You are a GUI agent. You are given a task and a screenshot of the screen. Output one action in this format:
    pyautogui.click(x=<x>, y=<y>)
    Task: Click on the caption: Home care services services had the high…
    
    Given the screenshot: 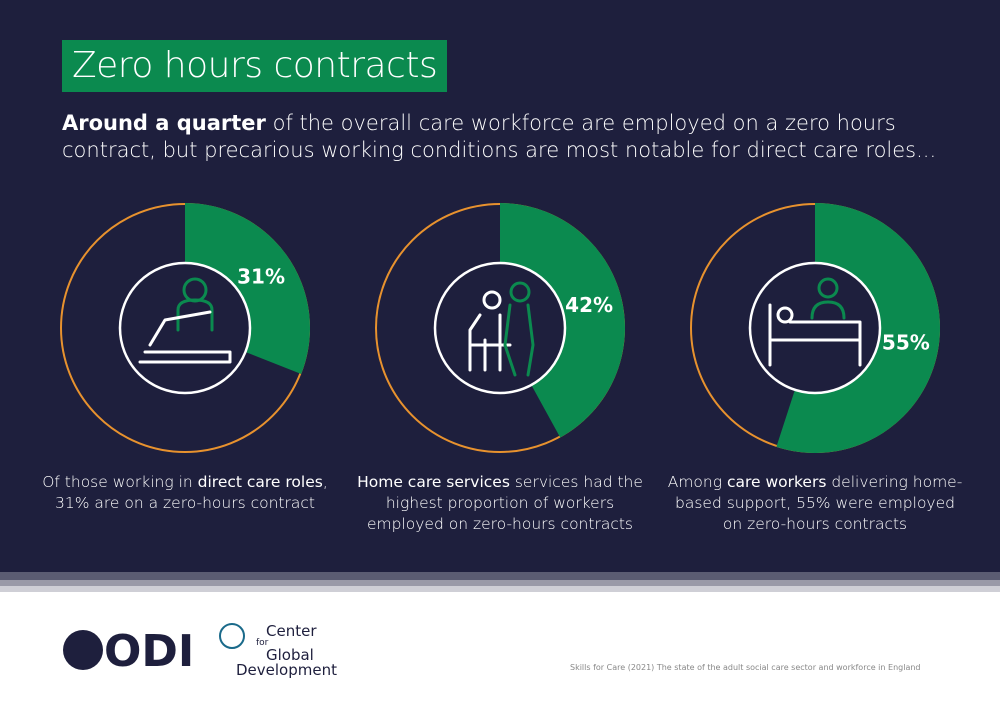 What is the action you would take?
    pyautogui.click(x=500, y=503)
    